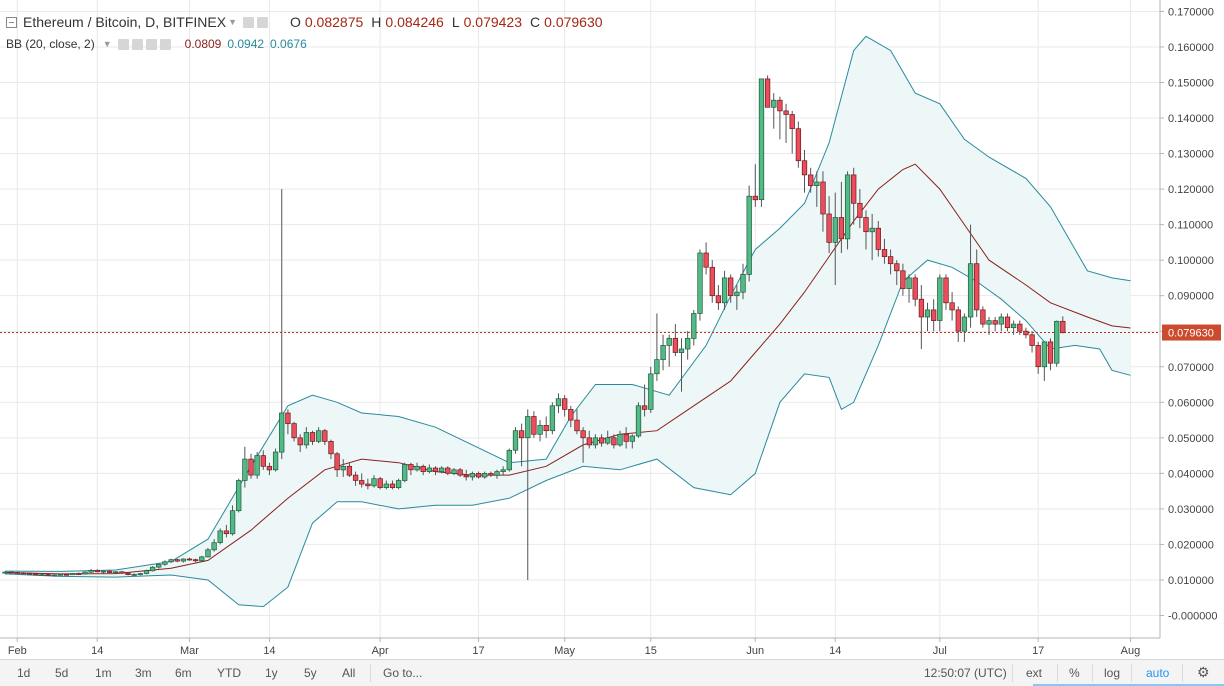  What do you see at coordinates (232, 22) in the screenshot?
I see `chevron-down-icon: ▼` at bounding box center [232, 22].